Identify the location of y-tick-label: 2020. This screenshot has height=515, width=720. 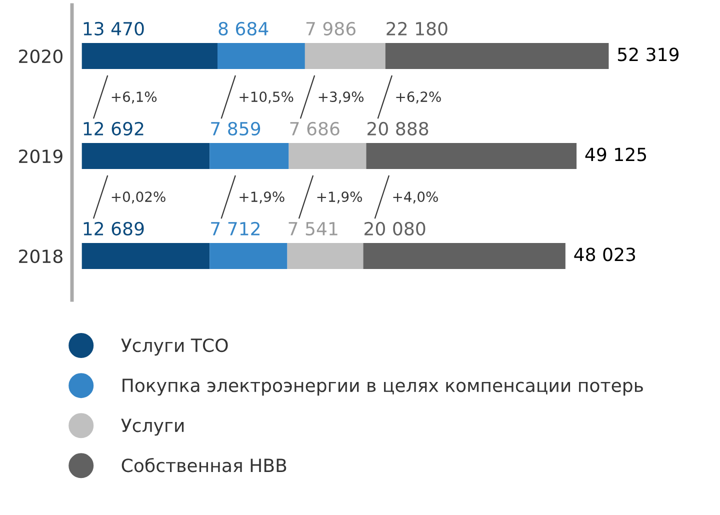
(40, 56).